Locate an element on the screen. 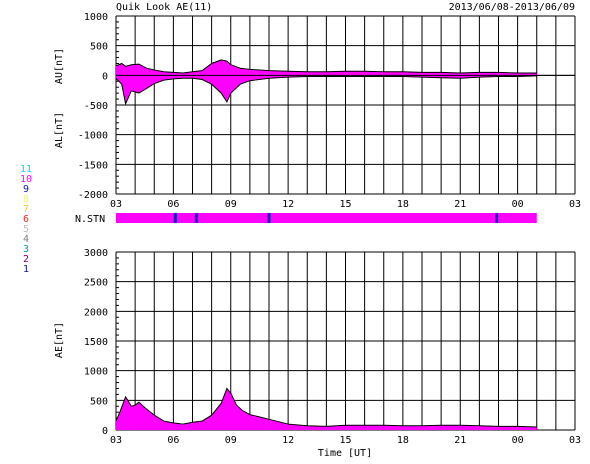 The width and height of the screenshot is (590, 464). station-legend-item: 3 is located at coordinates (26, 249).